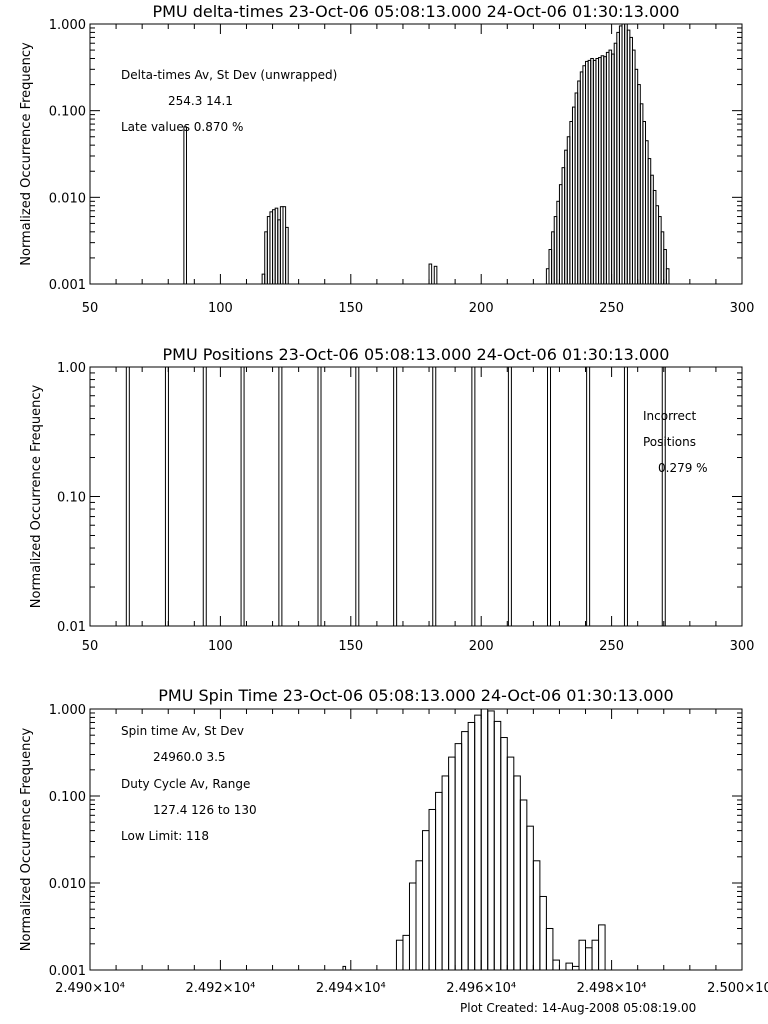 The height and width of the screenshot is (1024, 768). I want to click on y-tick-label: 0.10, so click(71, 498).